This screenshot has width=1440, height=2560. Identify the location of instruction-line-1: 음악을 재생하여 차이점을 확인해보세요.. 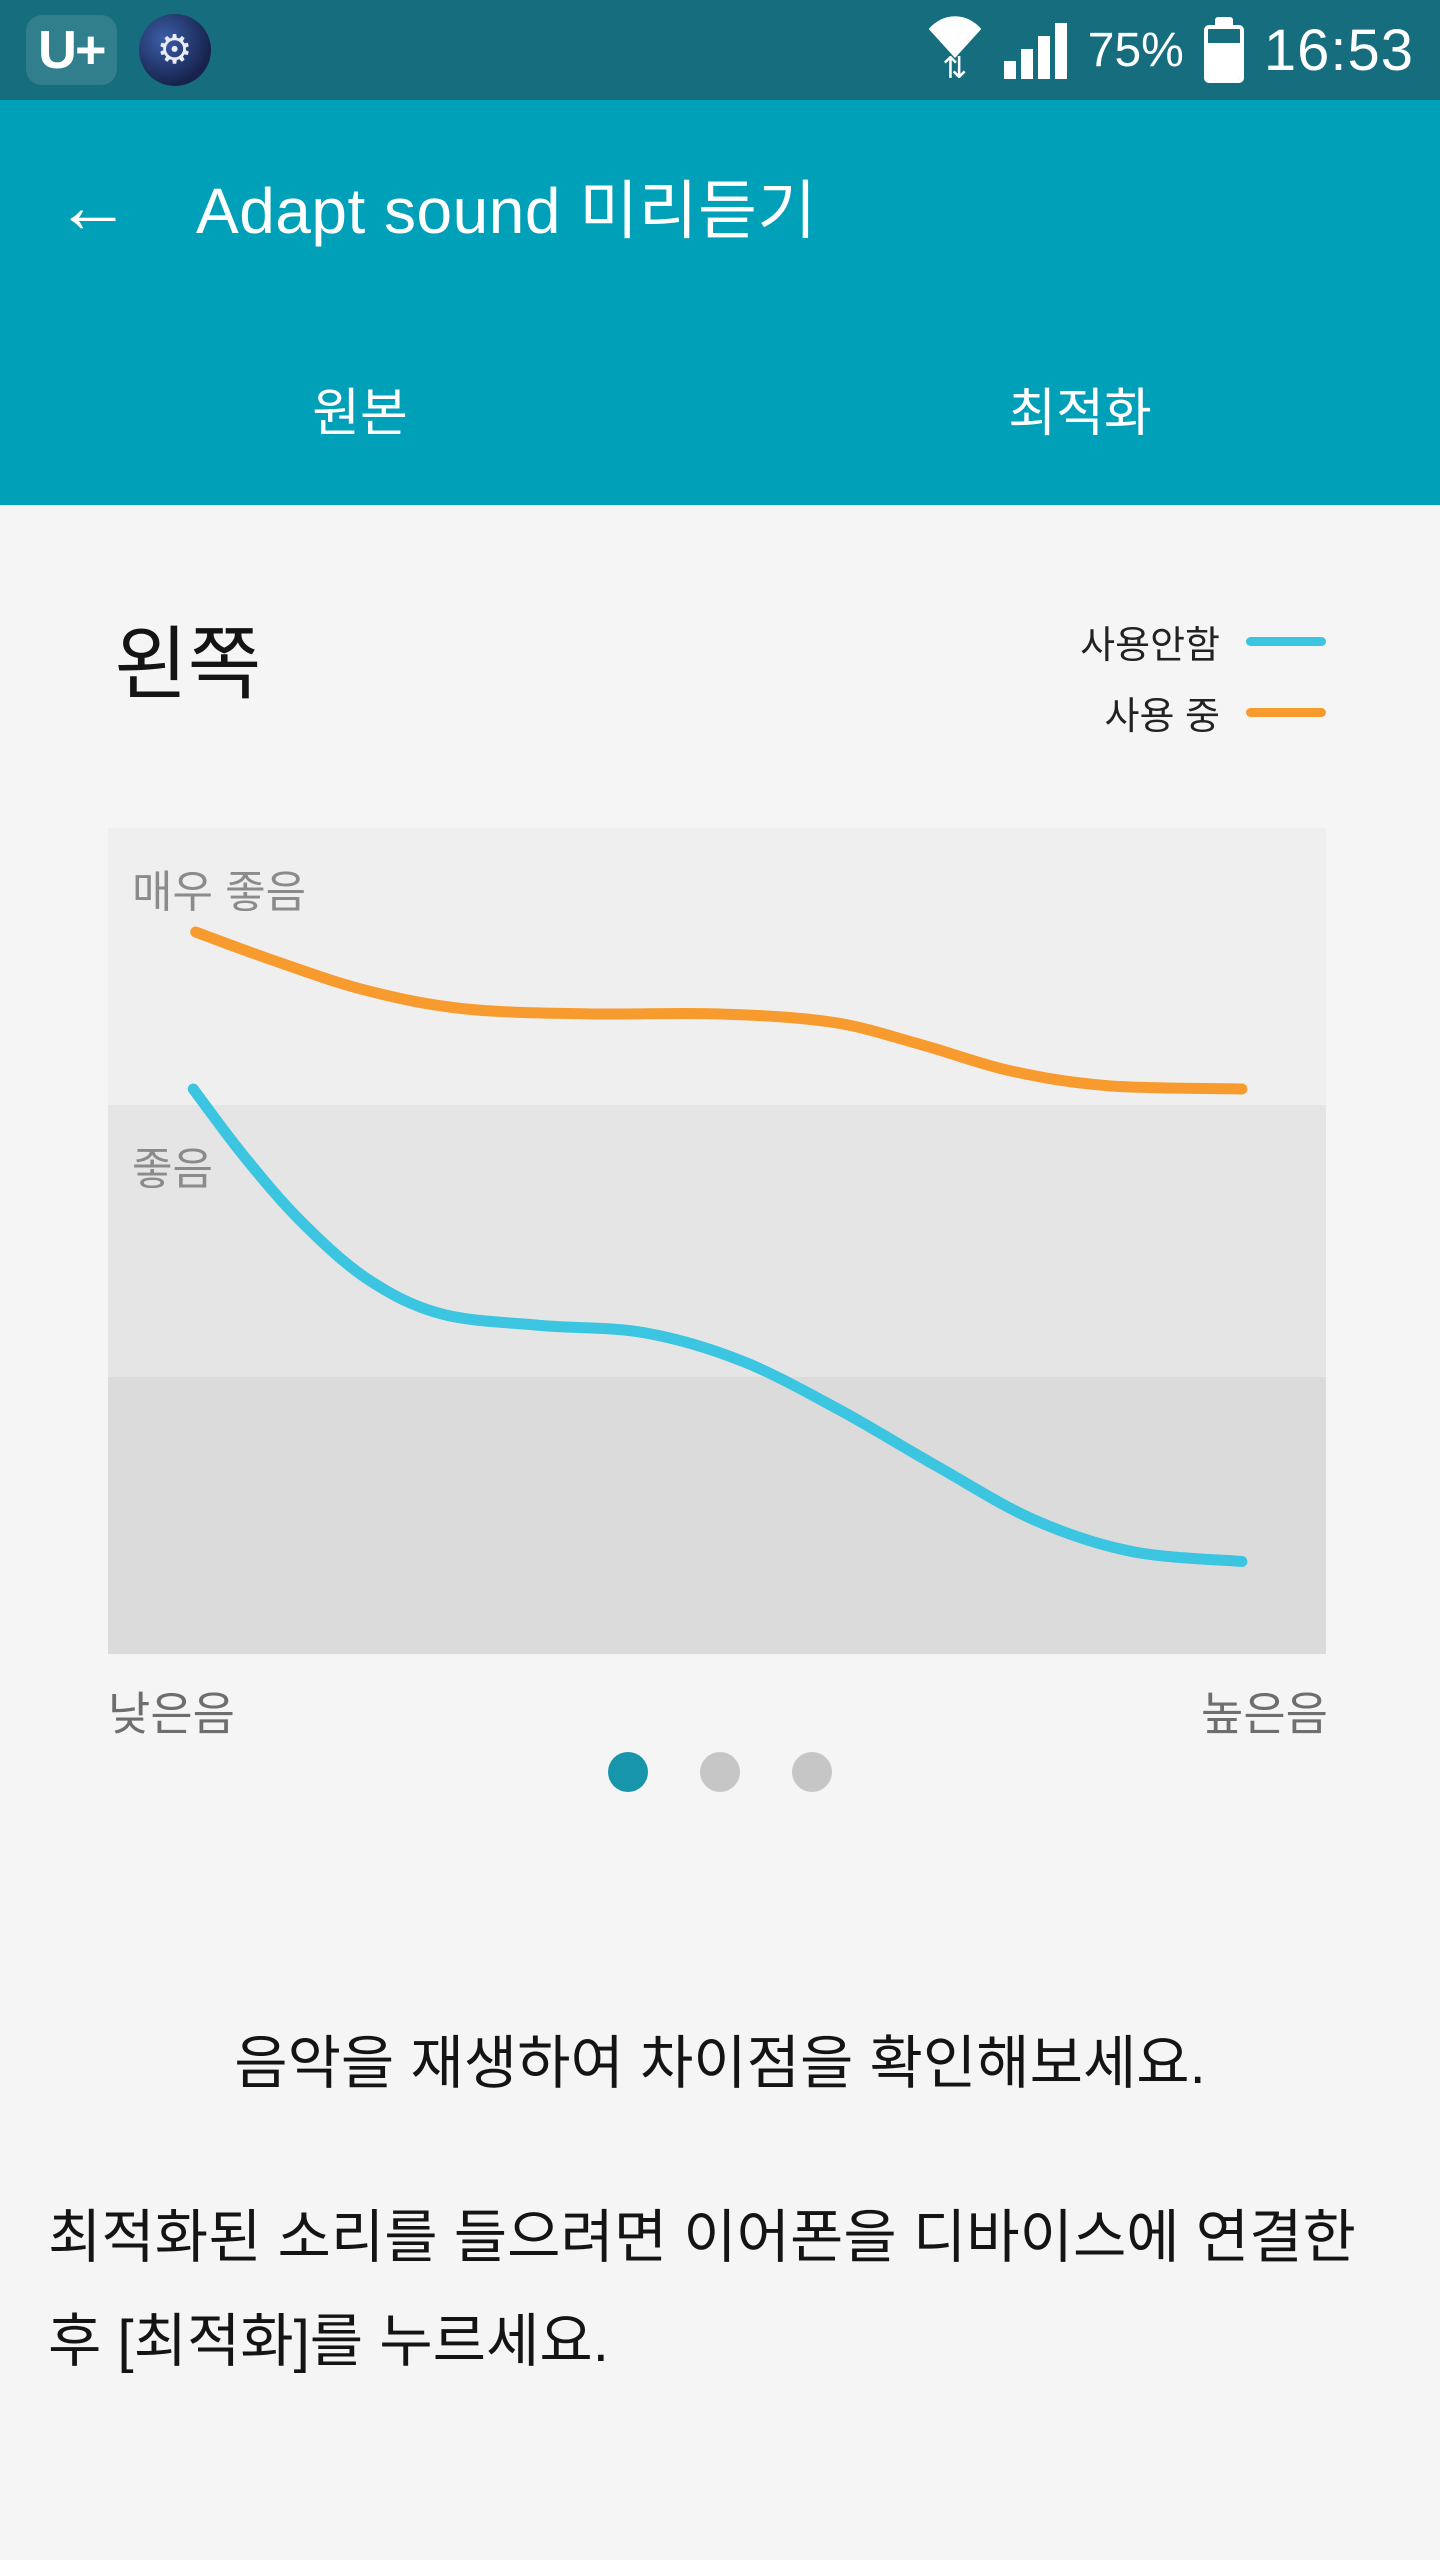
(720, 2063).